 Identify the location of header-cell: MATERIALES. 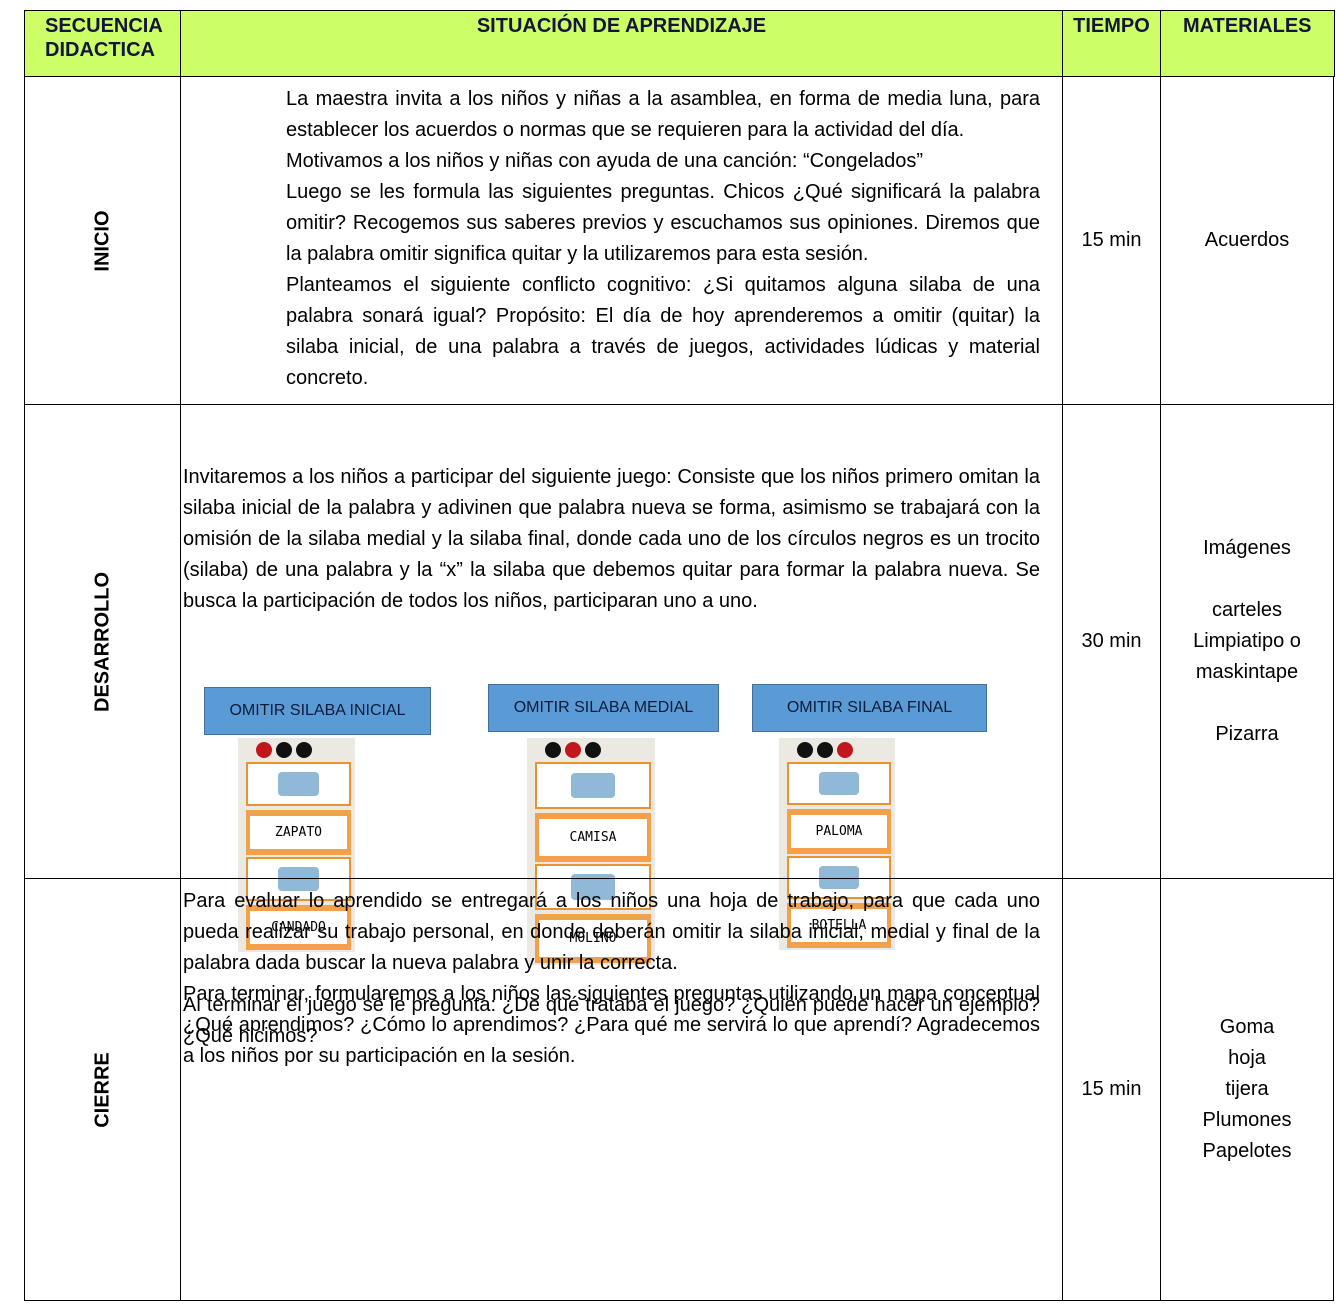
(1247, 43).